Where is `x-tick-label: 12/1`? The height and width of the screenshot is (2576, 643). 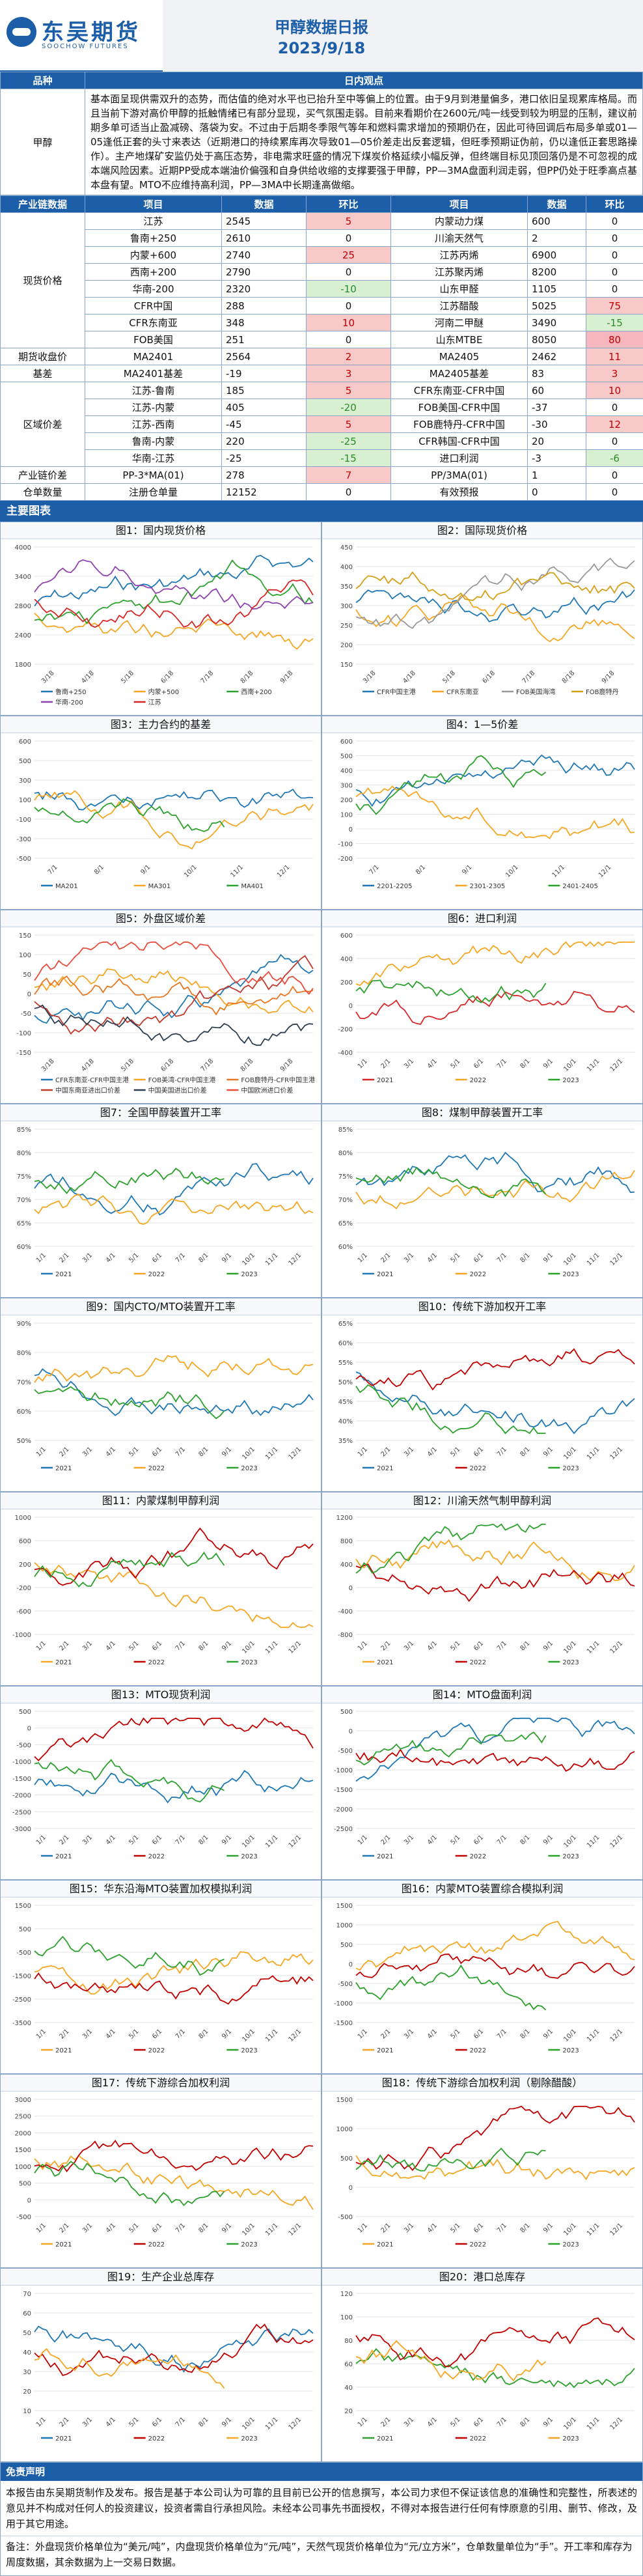
x-tick-label: 12/1 is located at coordinates (617, 1842).